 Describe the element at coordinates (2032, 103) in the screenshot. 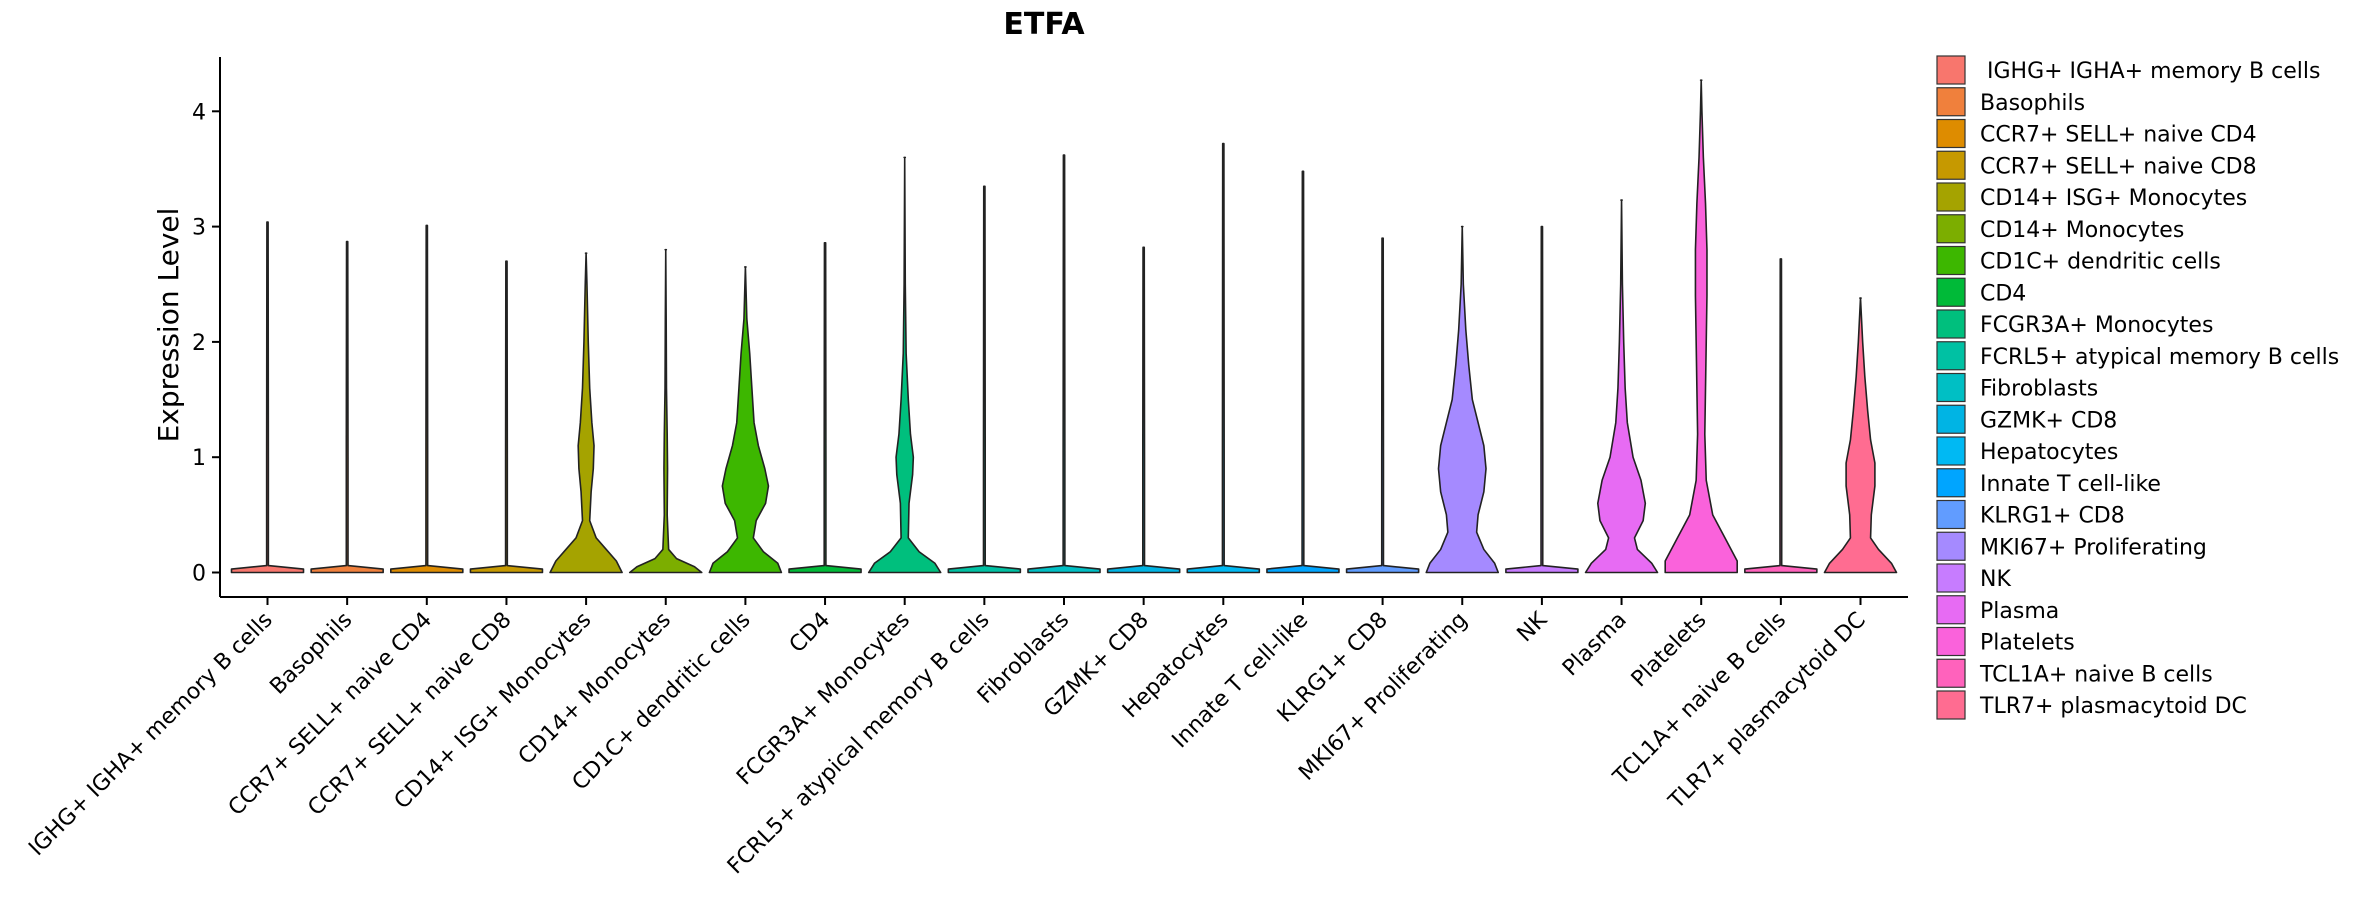

I see `legend-label: Basophils` at that location.